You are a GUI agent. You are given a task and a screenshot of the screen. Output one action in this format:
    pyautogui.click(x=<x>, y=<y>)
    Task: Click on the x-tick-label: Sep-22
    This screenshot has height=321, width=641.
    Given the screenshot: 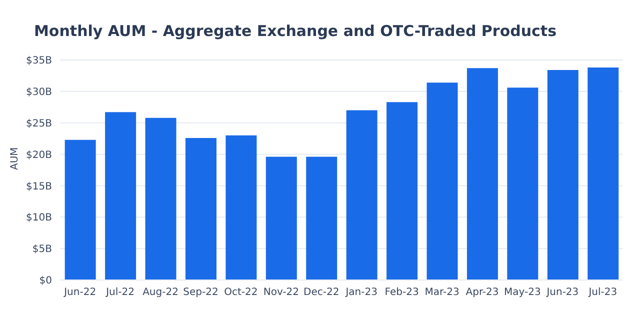 What is the action you would take?
    pyautogui.click(x=200, y=292)
    